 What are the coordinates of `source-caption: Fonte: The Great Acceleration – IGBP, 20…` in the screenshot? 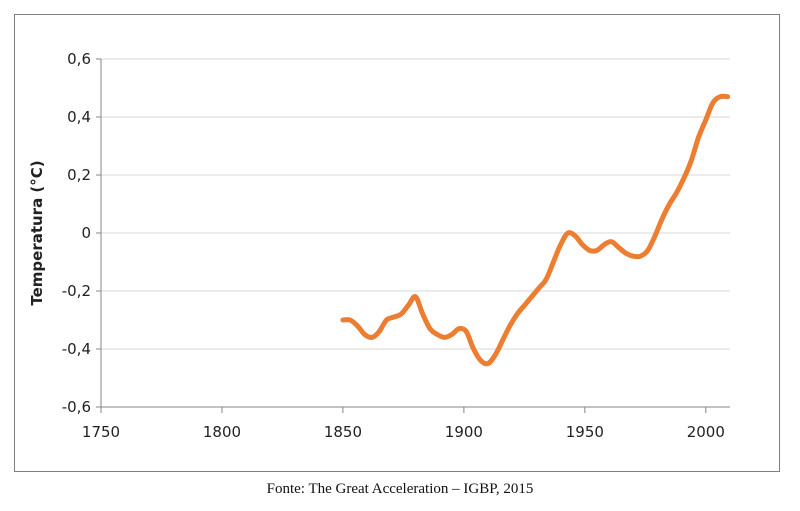 It's located at (400, 489).